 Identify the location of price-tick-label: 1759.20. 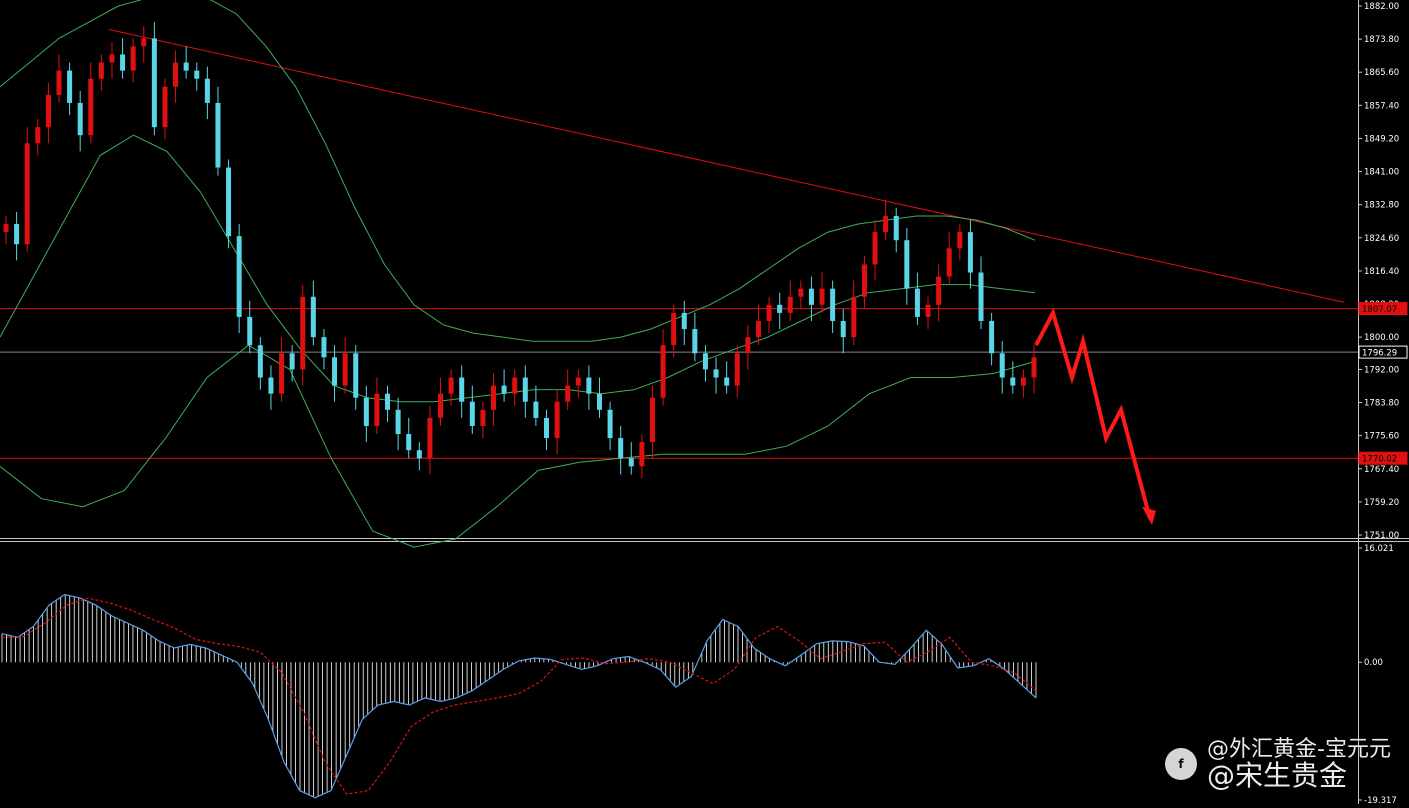
(1381, 503).